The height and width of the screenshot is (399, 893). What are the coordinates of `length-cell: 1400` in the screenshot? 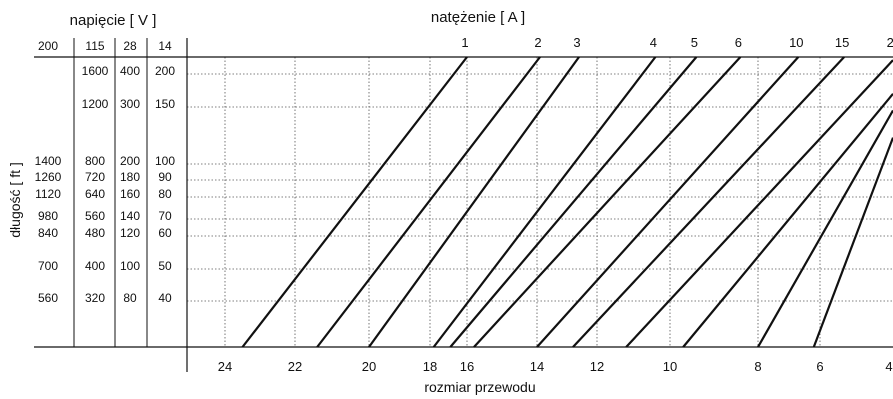 It's located at (48, 161).